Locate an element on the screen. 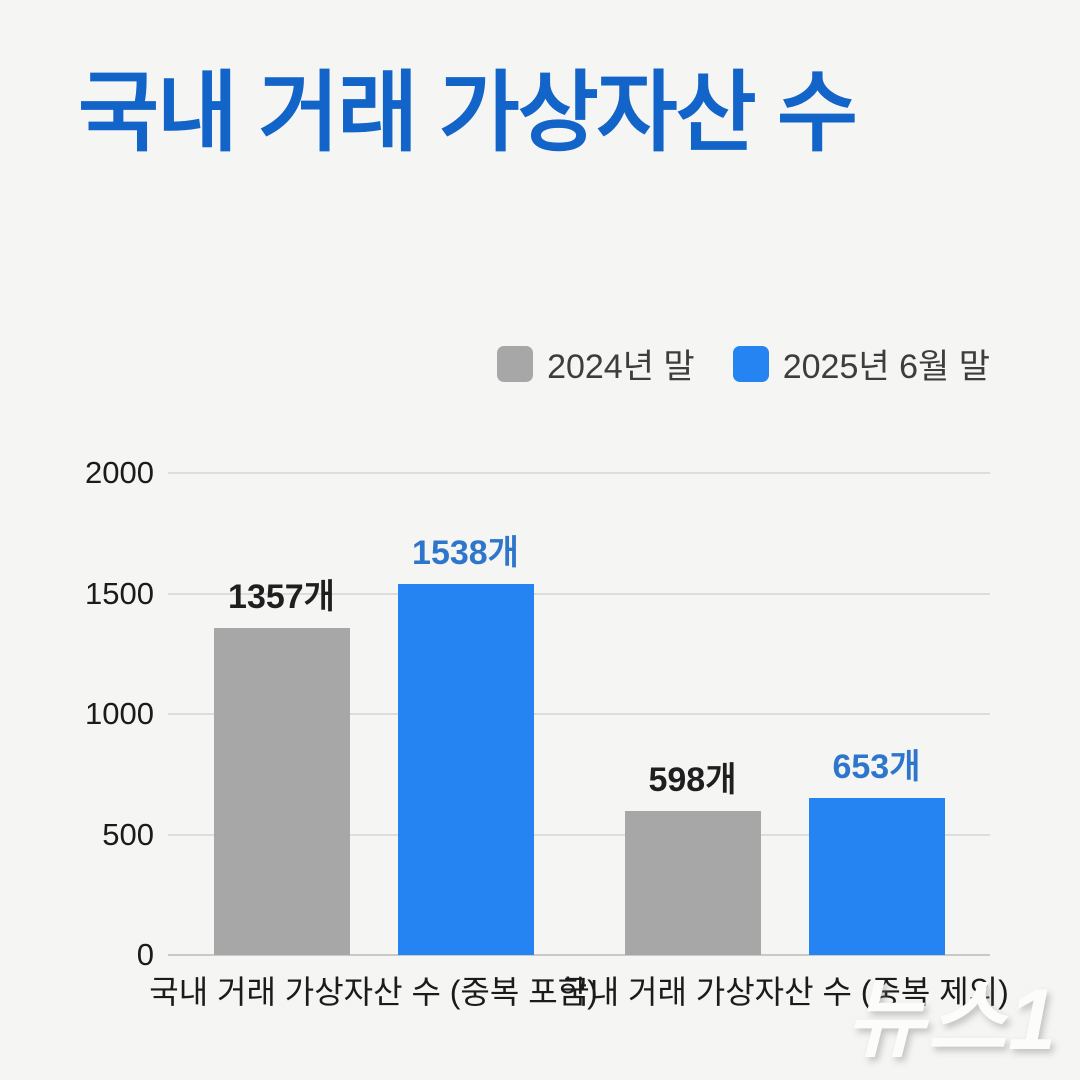  bar-value-label: 1538개 is located at coordinates (465, 553).